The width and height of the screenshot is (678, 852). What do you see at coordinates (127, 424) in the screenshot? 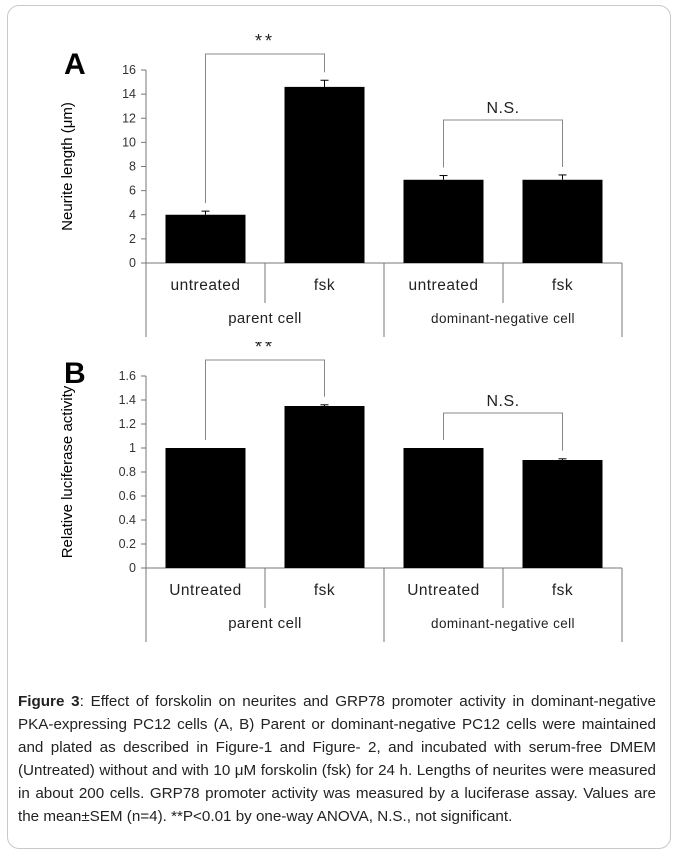
I see `y-tick-label-b: 1.2` at bounding box center [127, 424].